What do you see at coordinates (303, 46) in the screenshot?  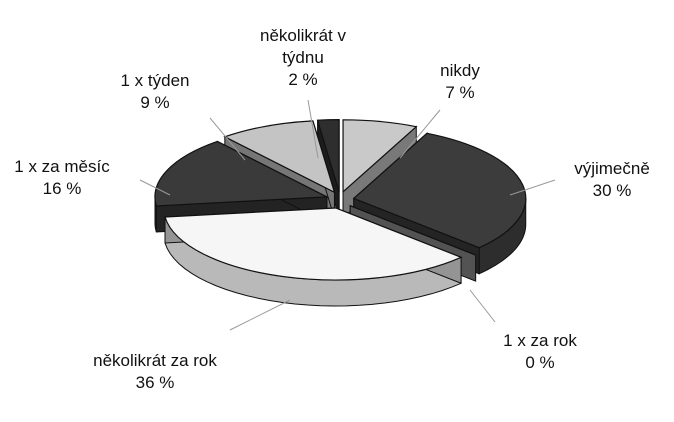 I see `category-name: několikrát v týdnu` at bounding box center [303, 46].